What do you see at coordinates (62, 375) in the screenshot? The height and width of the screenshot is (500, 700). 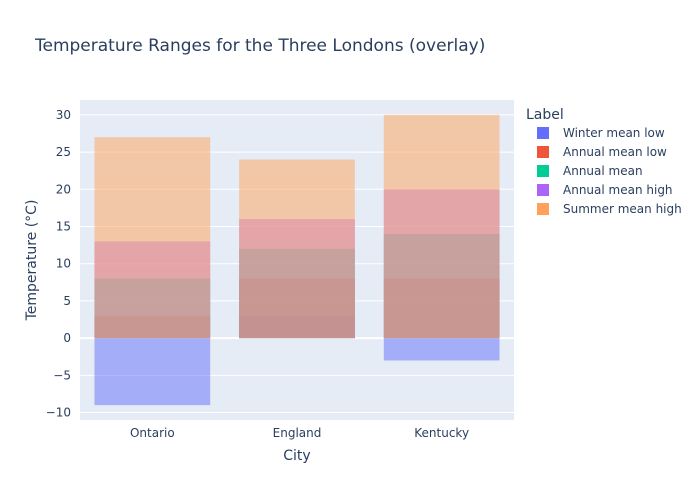 I see `y-tick-label: −5` at bounding box center [62, 375].